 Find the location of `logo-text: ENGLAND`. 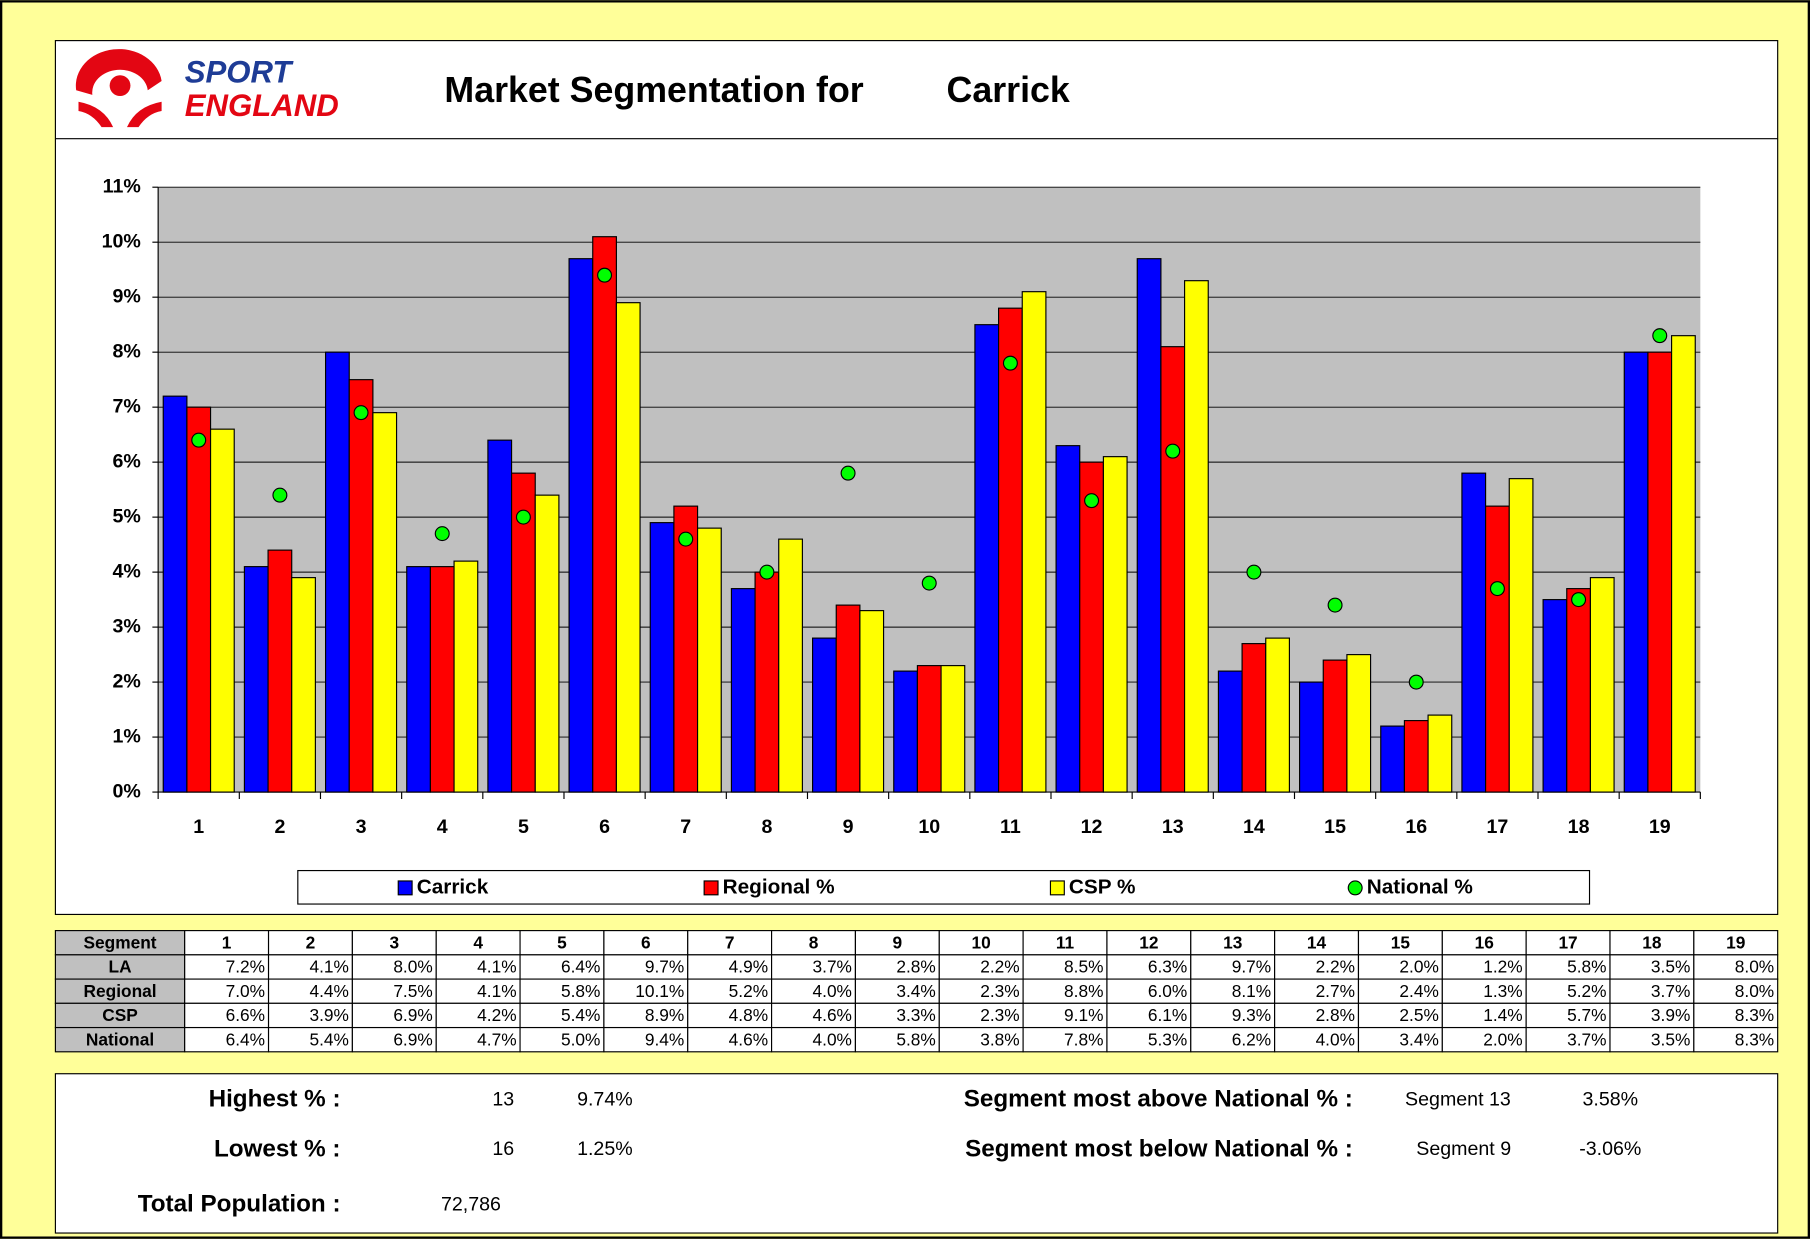

logo-text: ENGLAND is located at coordinates (262, 105).